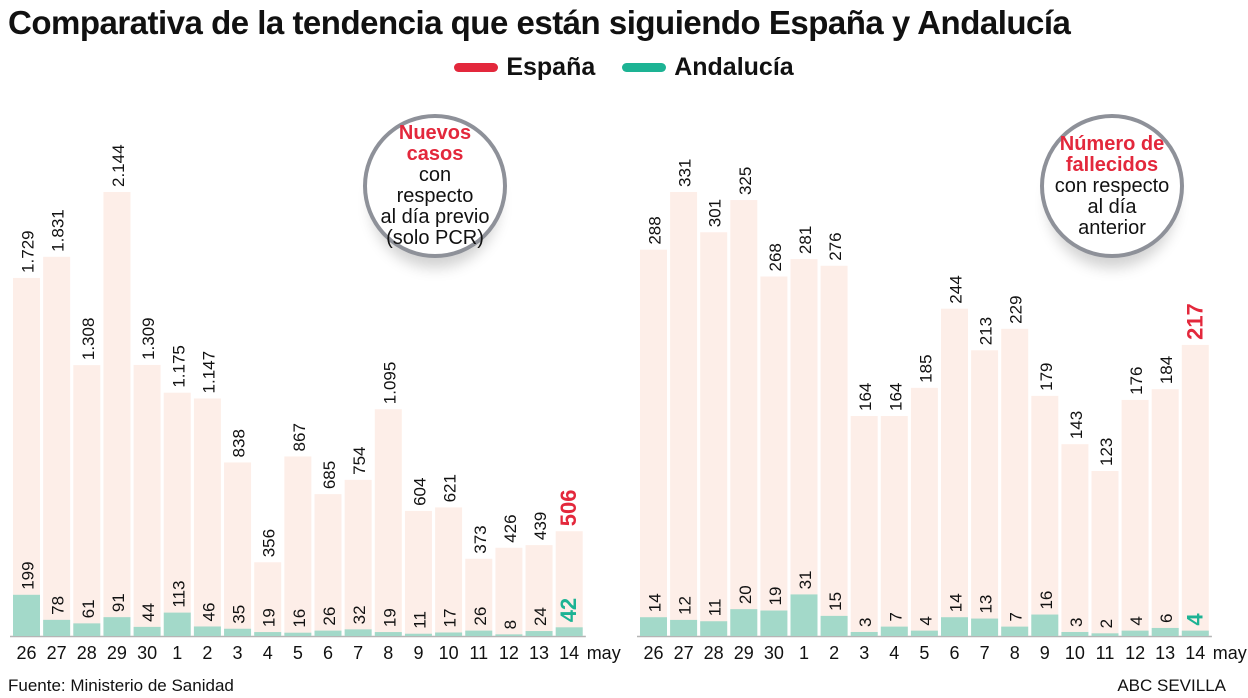 Image resolution: width=1248 pixels, height=698 pixels. Describe the element at coordinates (644, 67) in the screenshot. I see `legend-swatch-andalucia` at that location.